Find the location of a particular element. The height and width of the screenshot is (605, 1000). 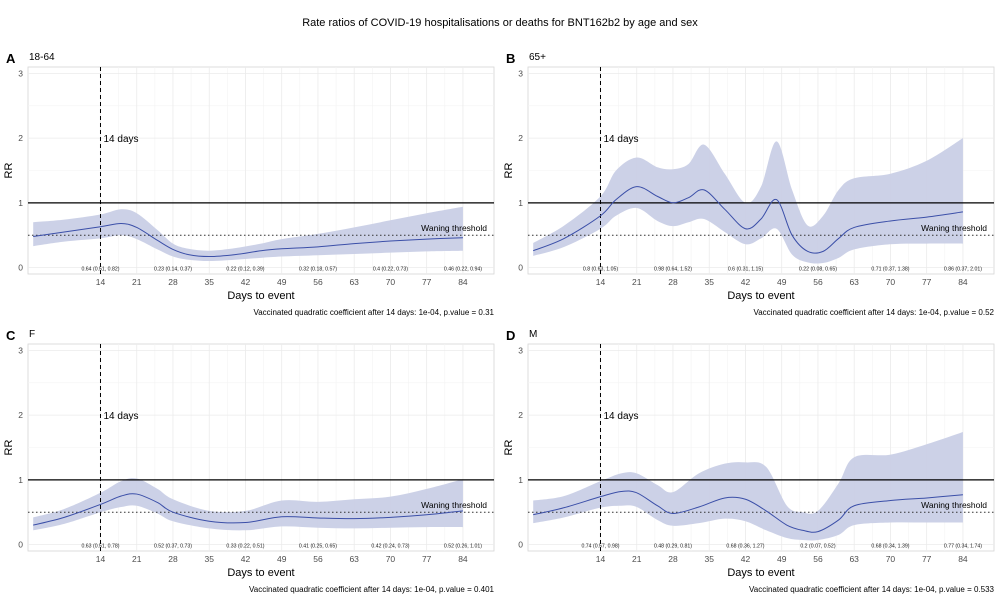

annotation-label: 0.6 (0.31, 1.15) is located at coordinates (745, 270).